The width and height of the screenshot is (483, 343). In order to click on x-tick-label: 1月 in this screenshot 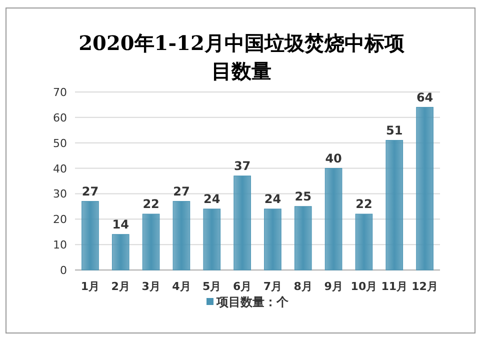, I will do `click(90, 286)`.